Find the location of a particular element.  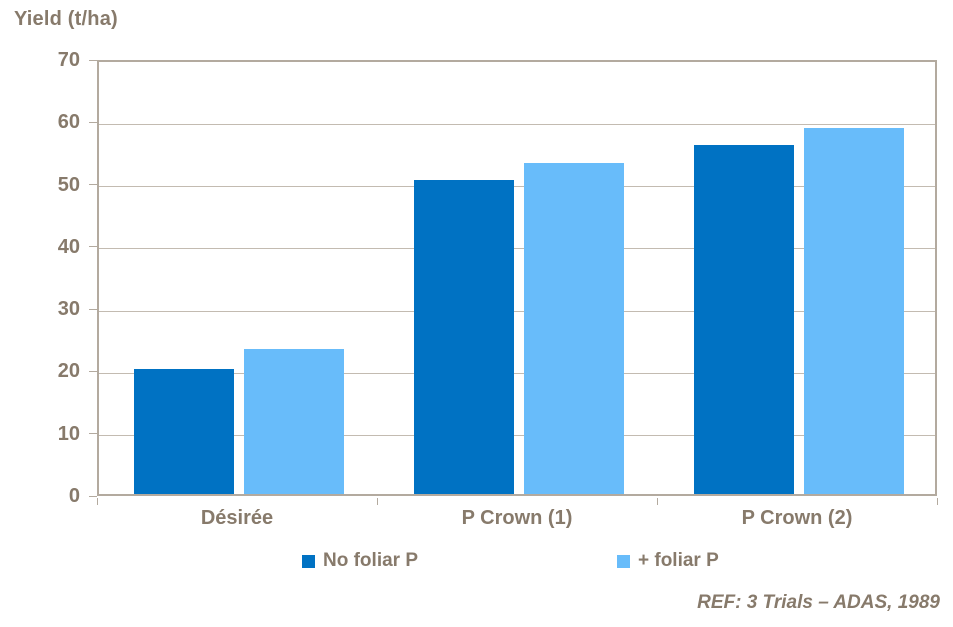

y-tick-label-10: 10 is located at coordinates (68, 433).